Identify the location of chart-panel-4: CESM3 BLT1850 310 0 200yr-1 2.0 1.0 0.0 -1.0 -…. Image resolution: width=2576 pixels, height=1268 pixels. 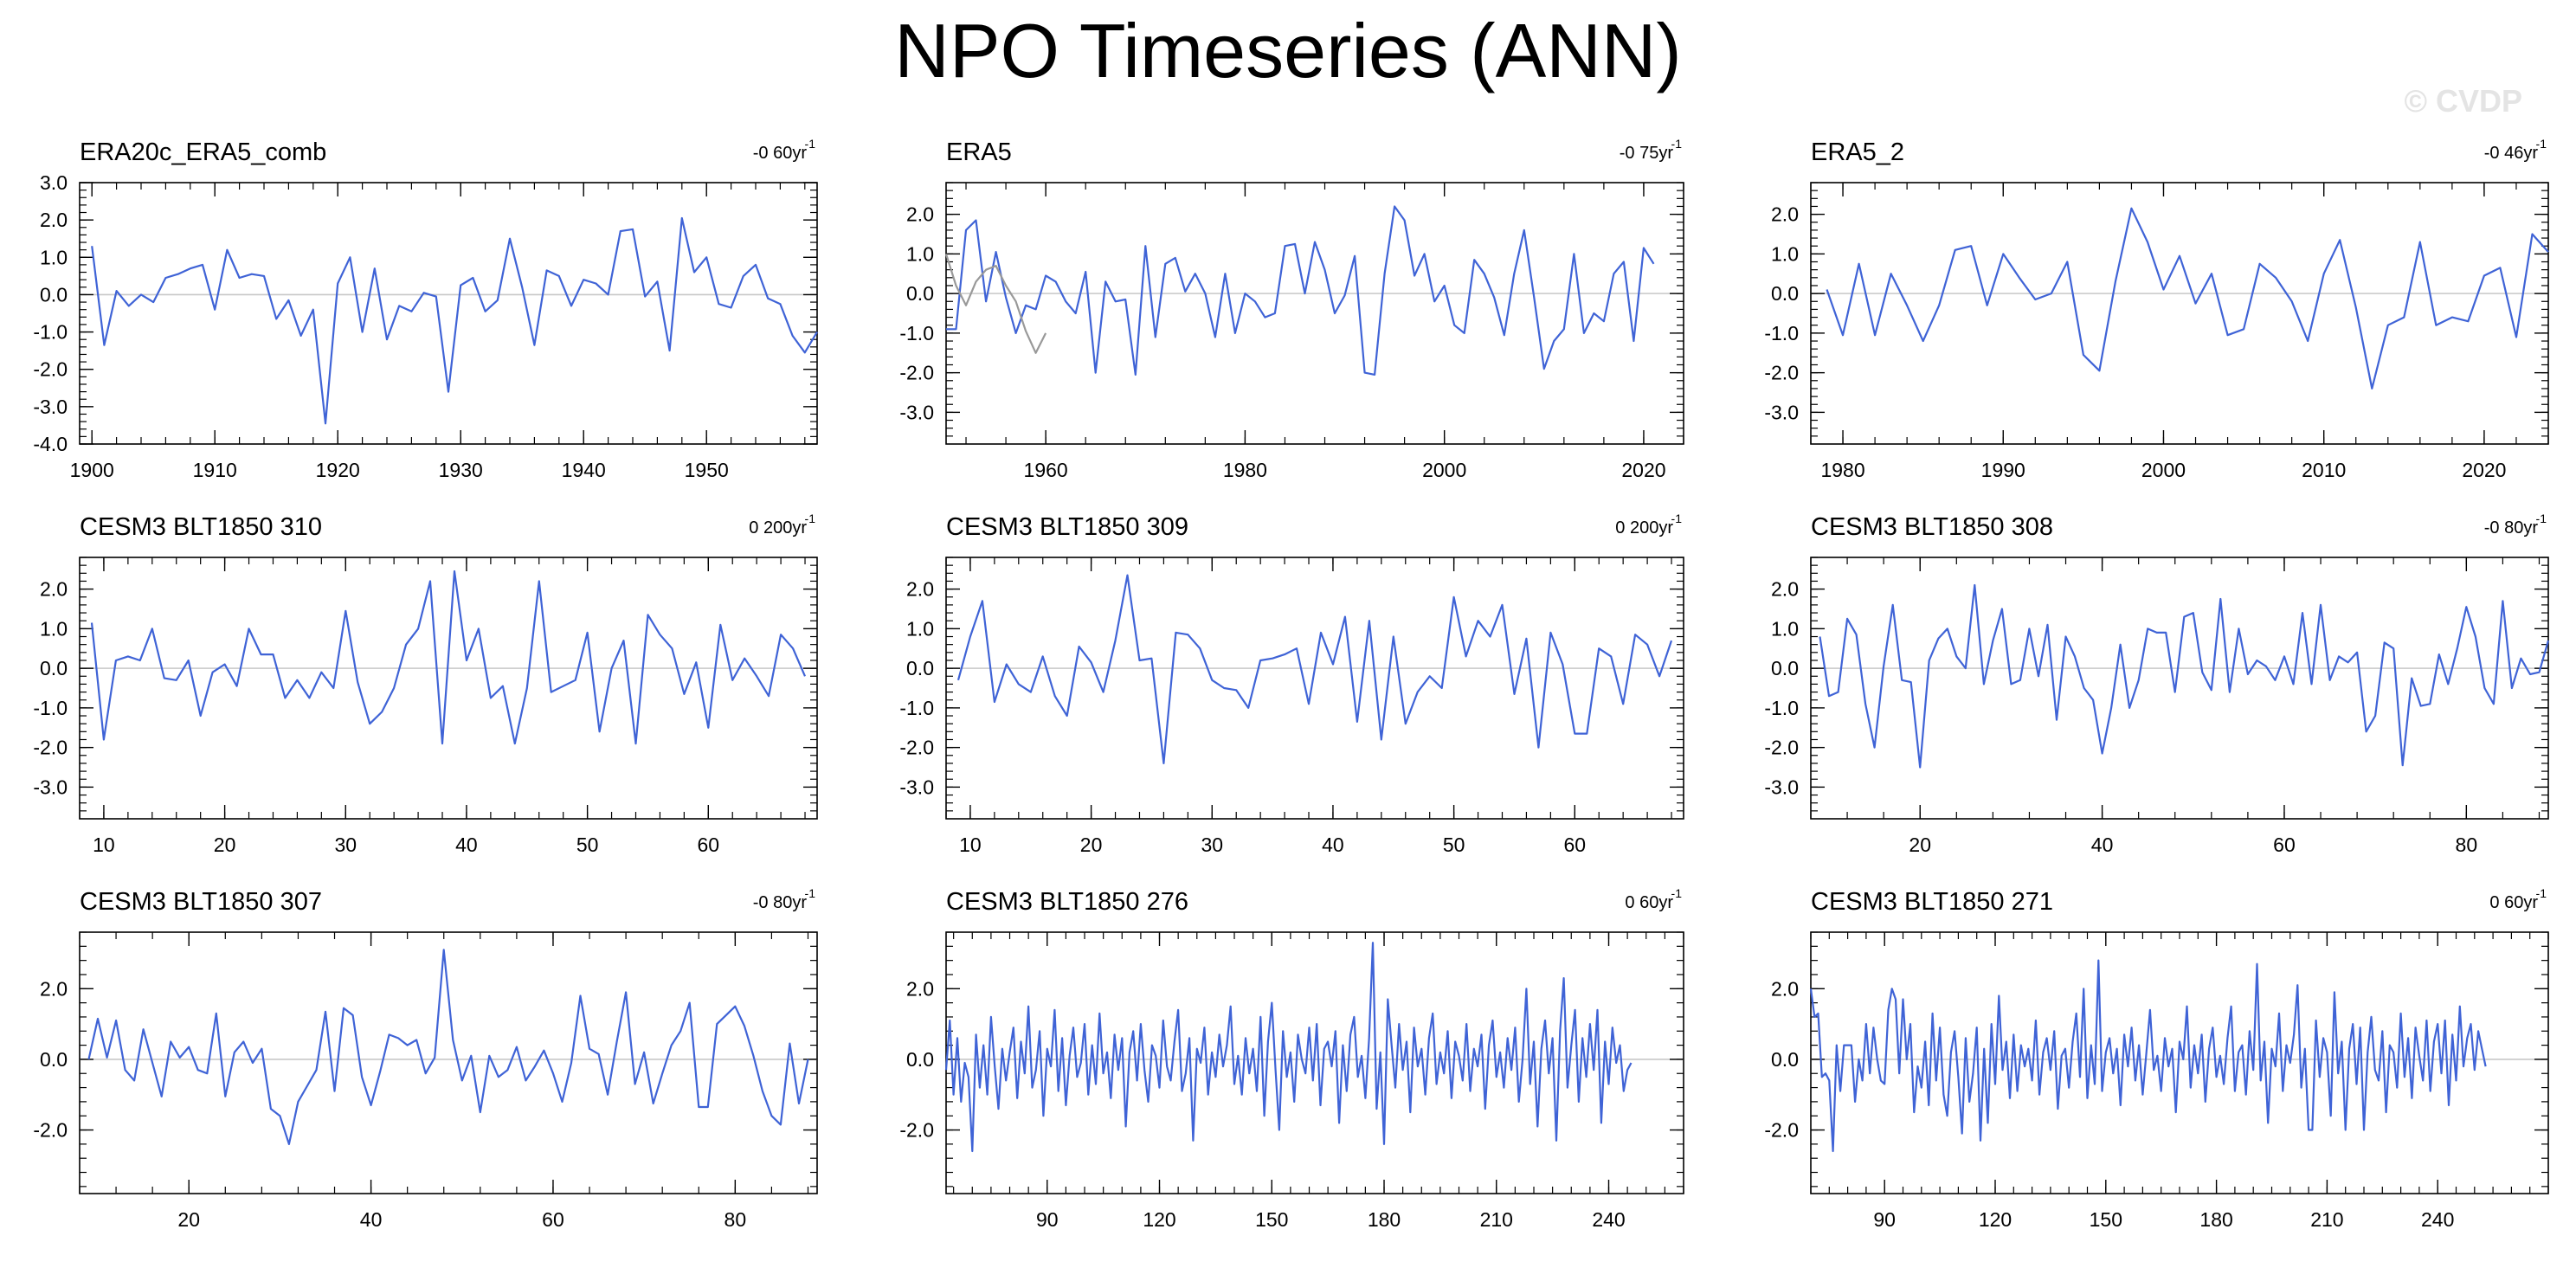
(425, 684).